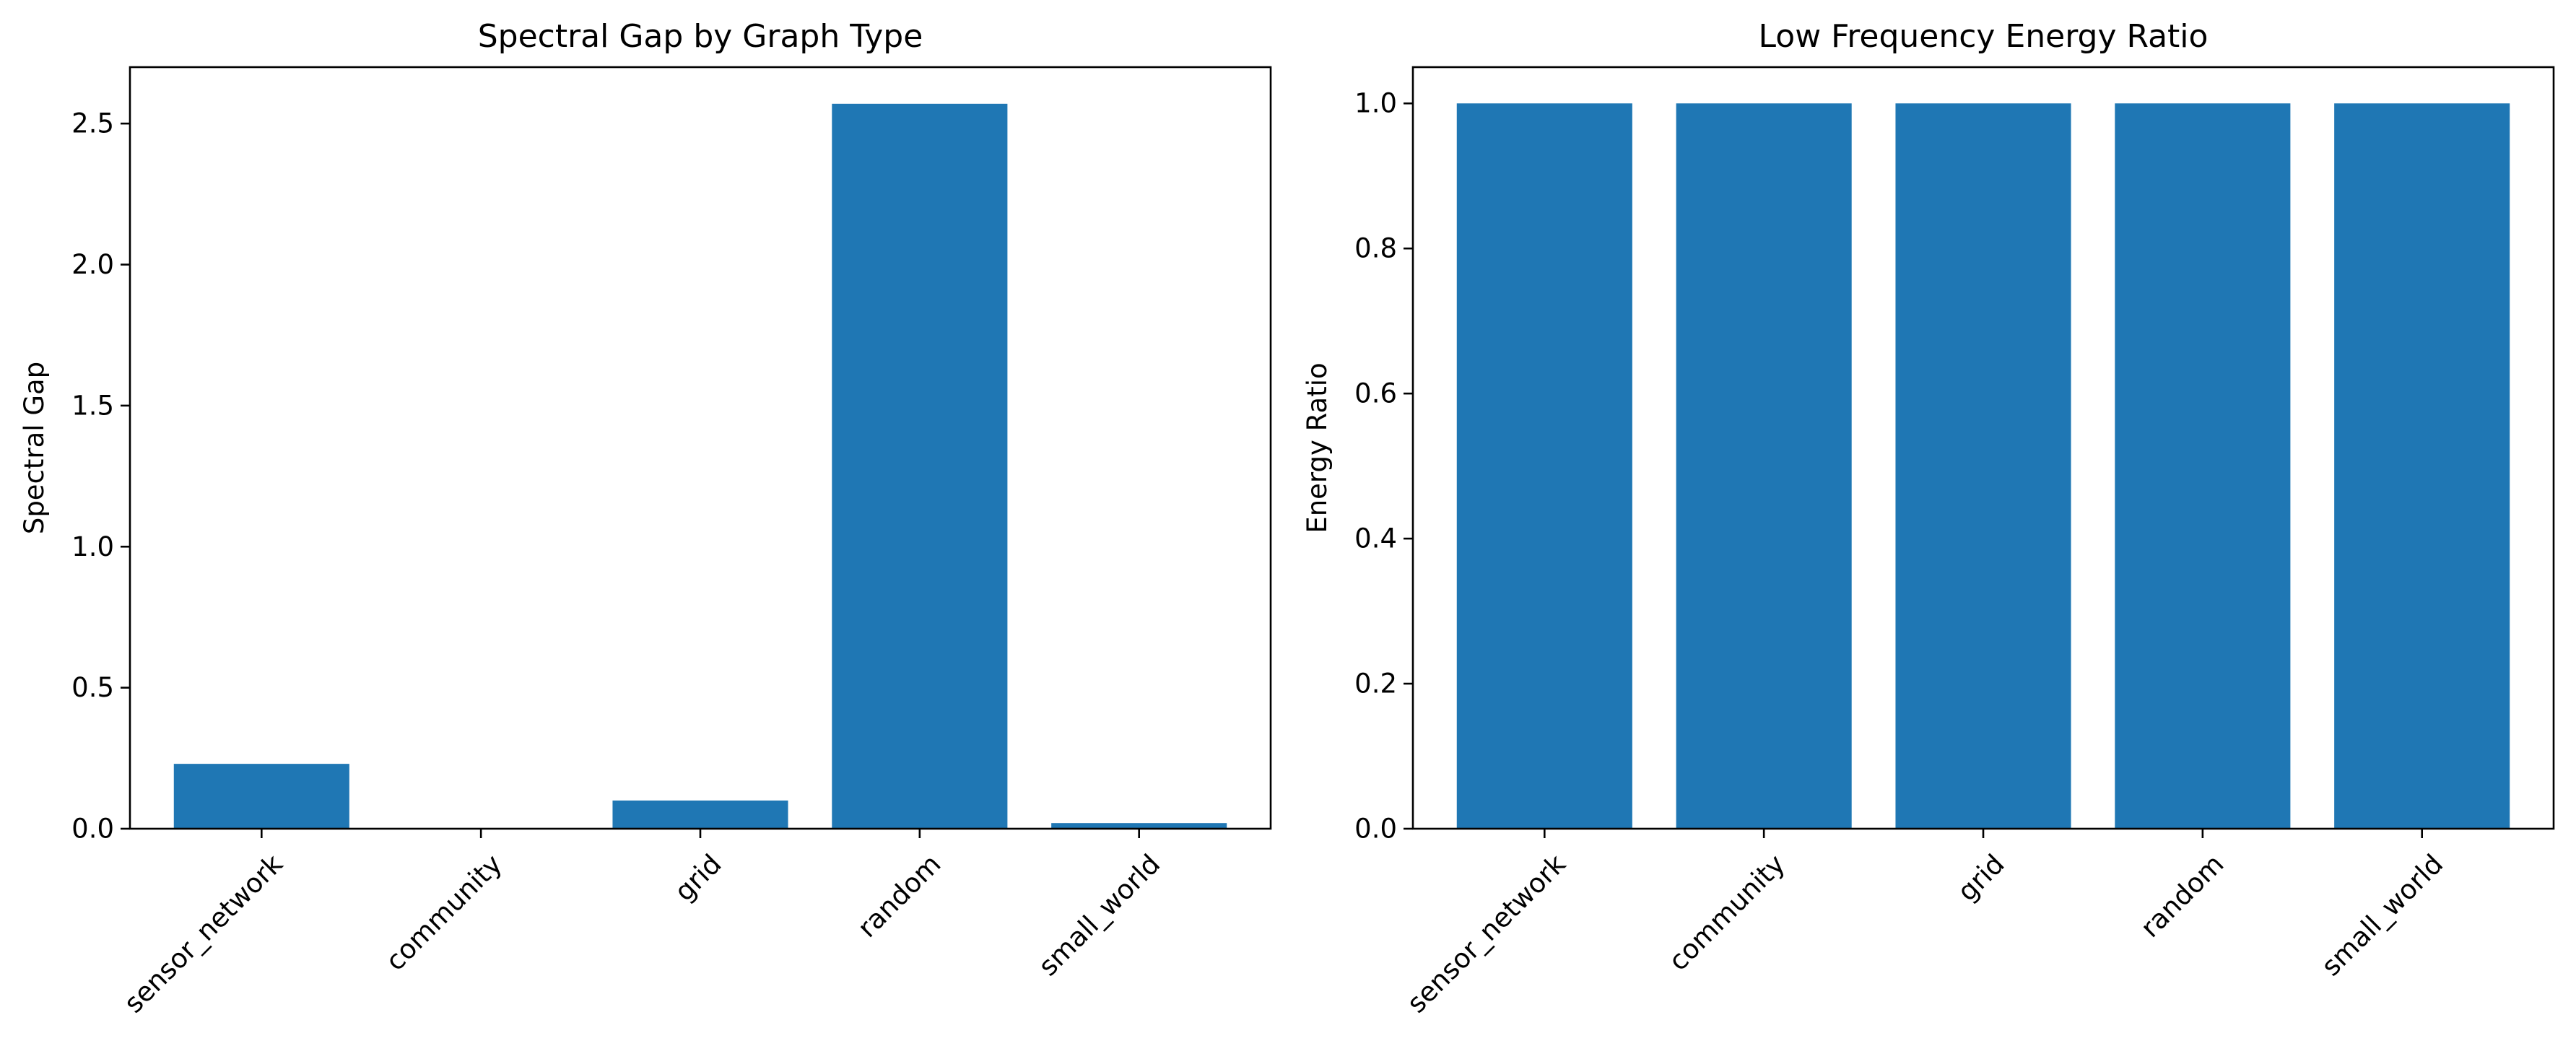 The width and height of the screenshot is (2576, 1059). I want to click on y-axis-label-1: Spectral Gap, so click(34, 448).